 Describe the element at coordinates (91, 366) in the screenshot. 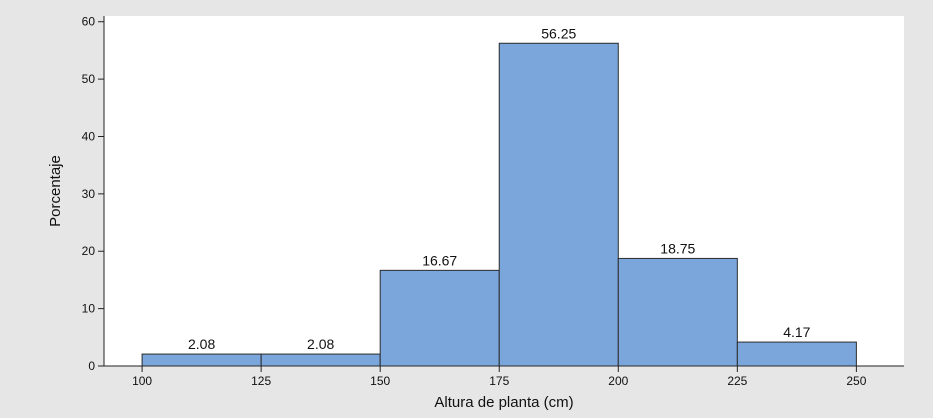

I see `y-tick-label: 0` at that location.